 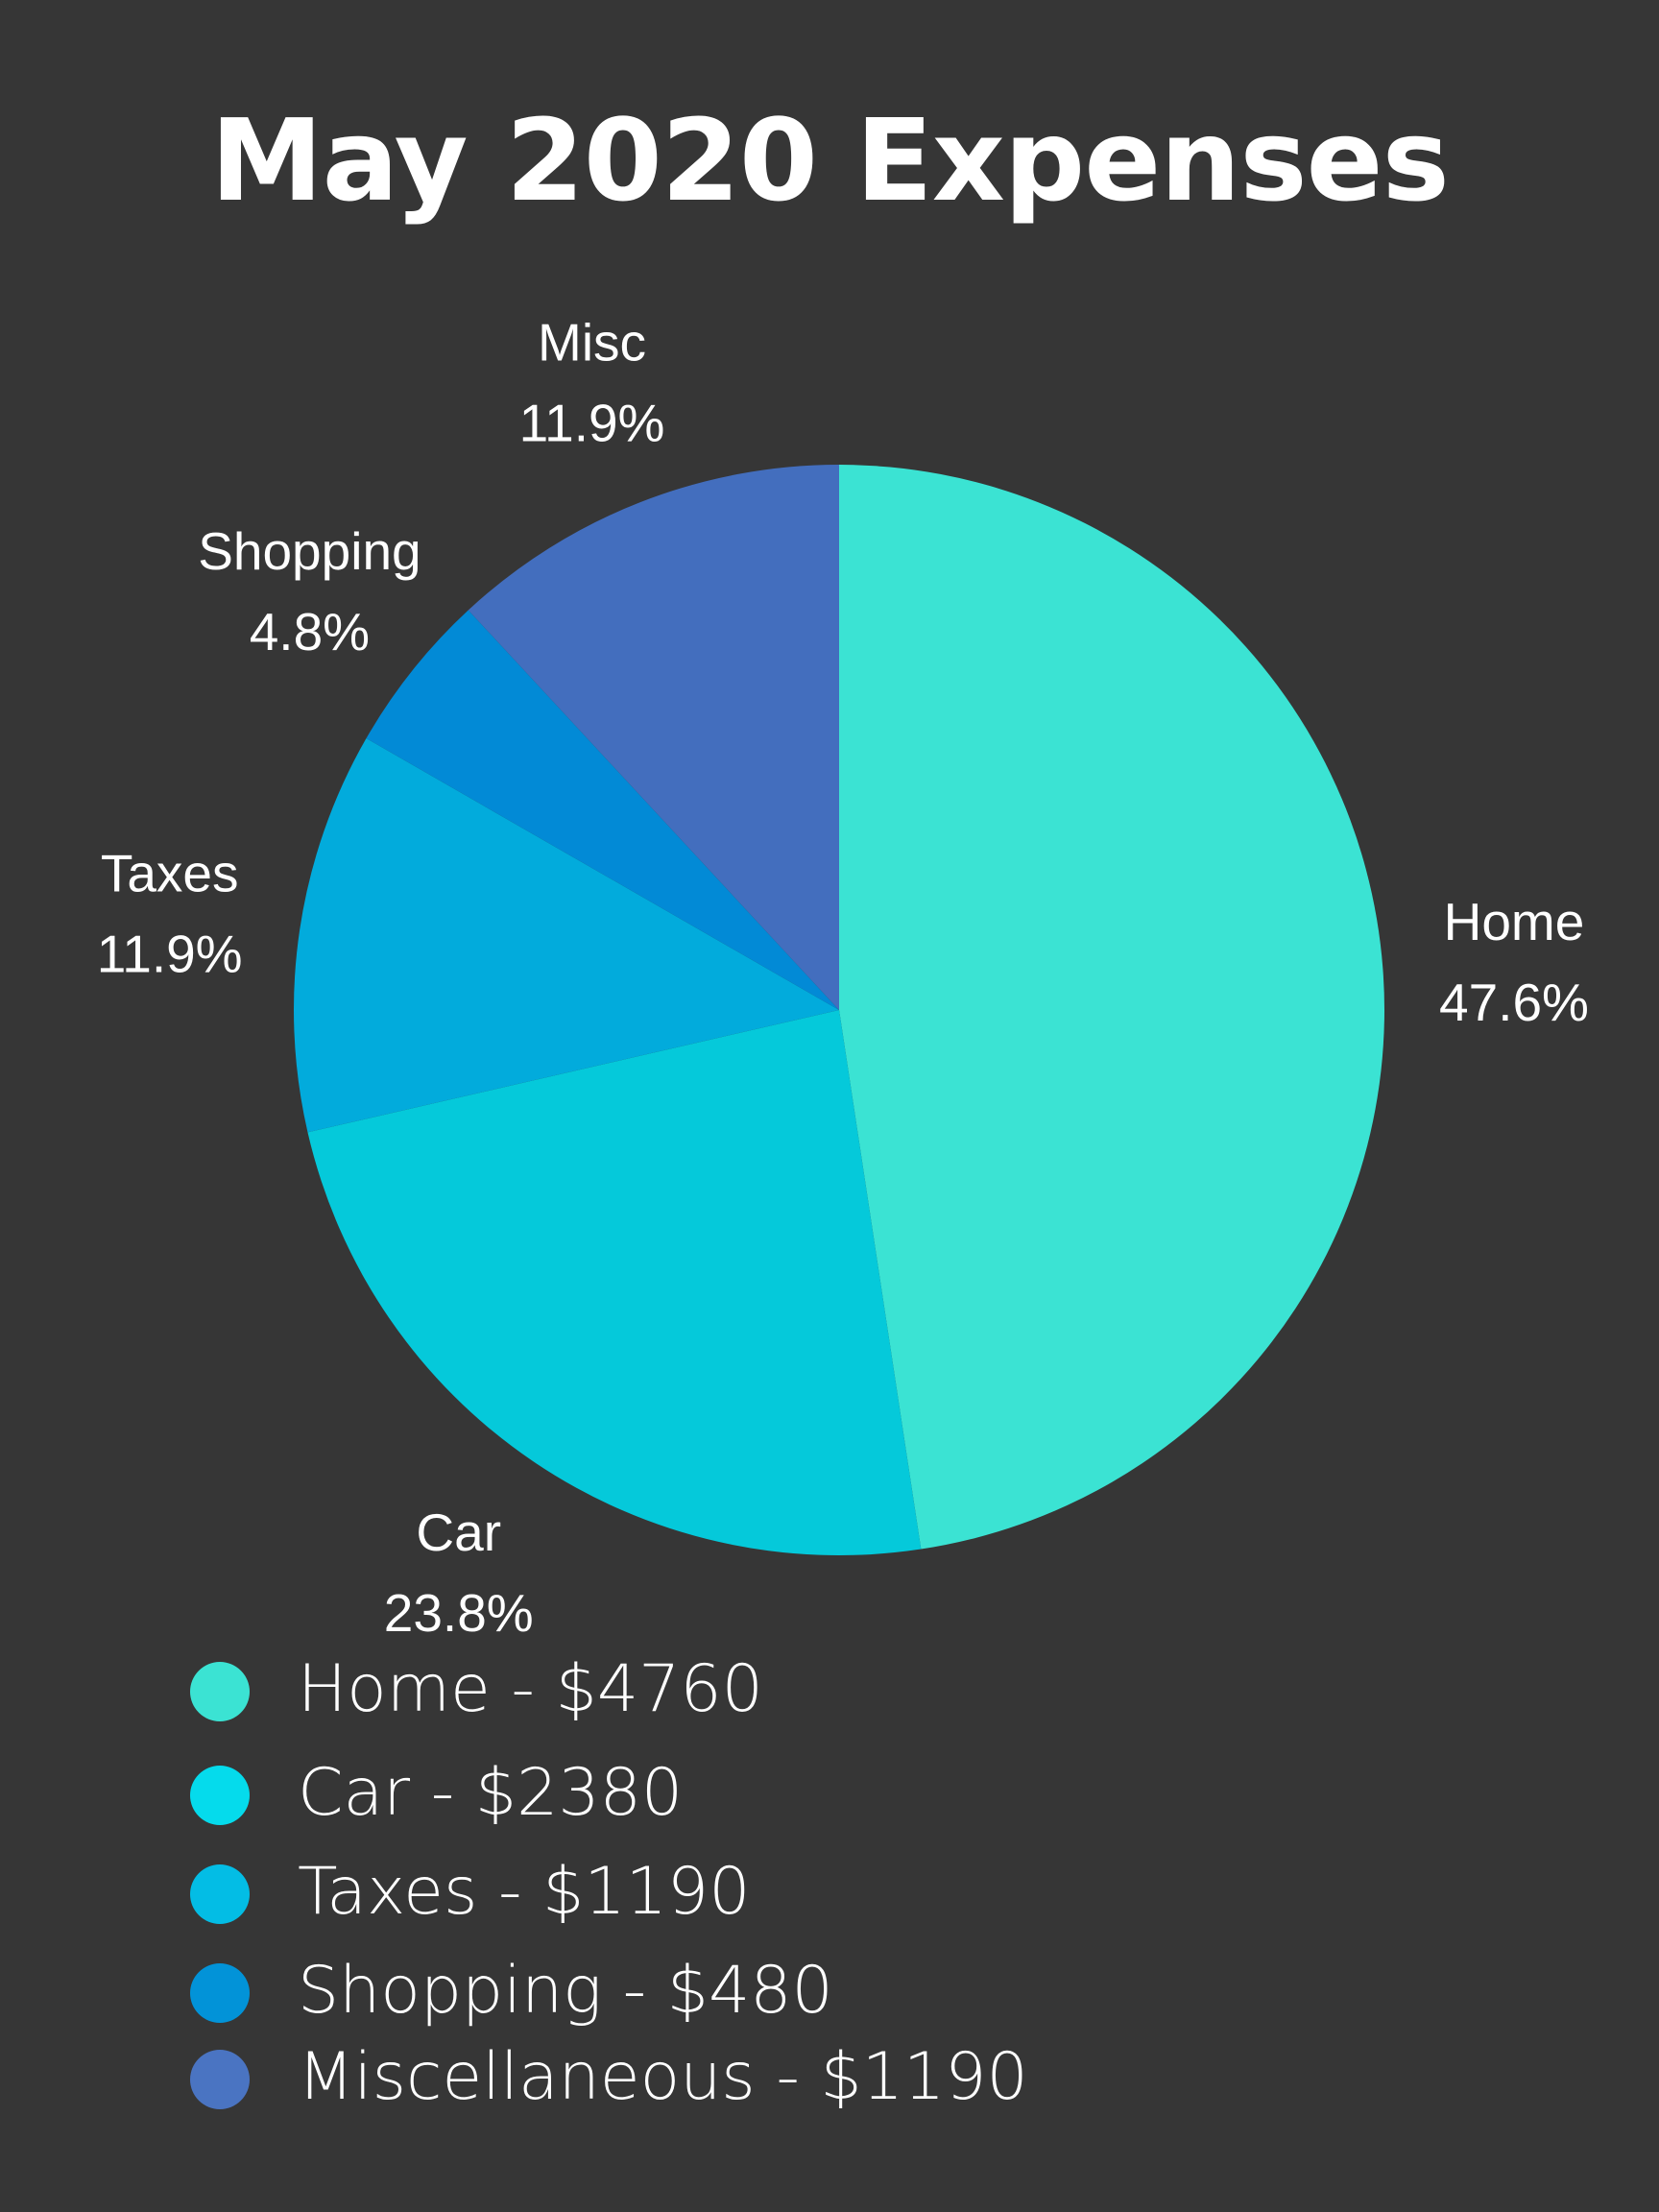 What do you see at coordinates (309, 551) in the screenshot?
I see `slice-name-label: Shopping` at bounding box center [309, 551].